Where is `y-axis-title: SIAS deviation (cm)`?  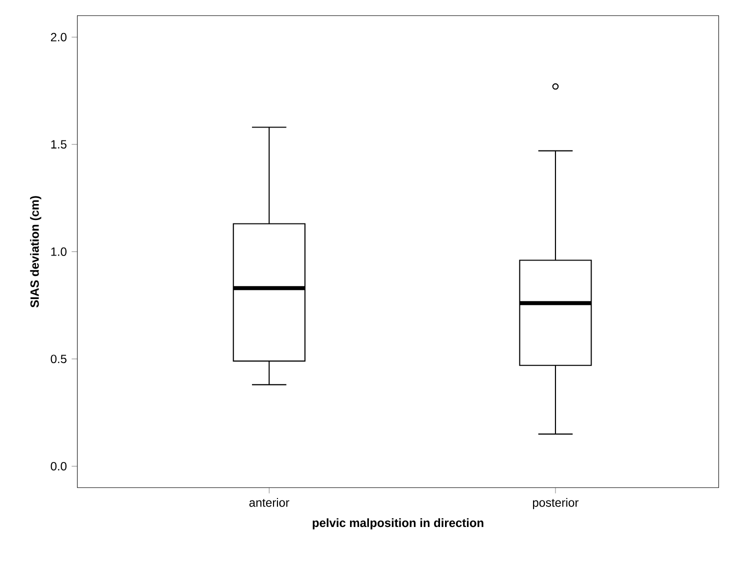 y-axis-title: SIAS deviation (cm) is located at coordinates (36, 252).